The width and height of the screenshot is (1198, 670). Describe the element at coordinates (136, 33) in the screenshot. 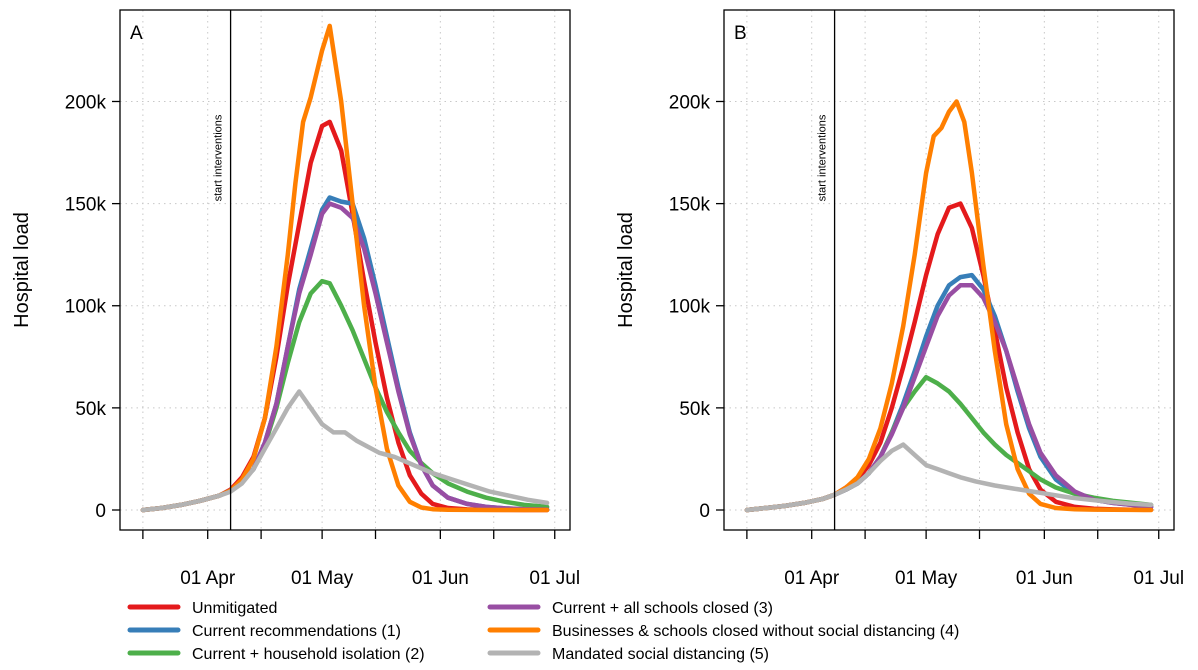

I see `panel-label: A` at that location.